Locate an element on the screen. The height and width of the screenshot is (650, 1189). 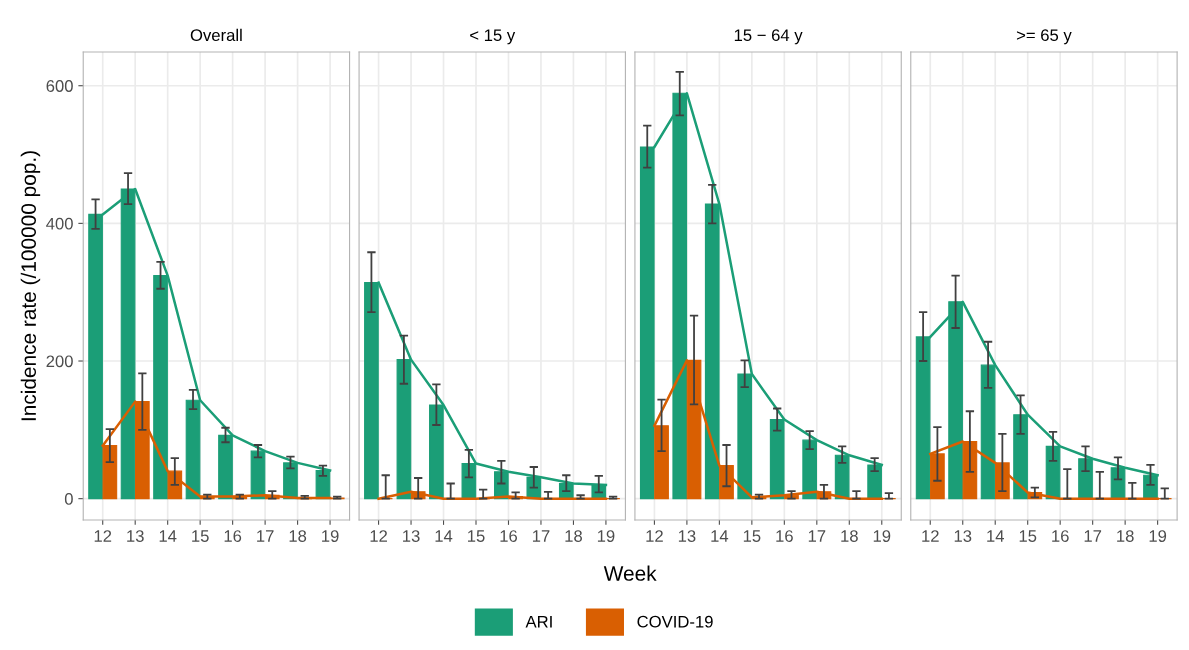
chart-title: < 15 y is located at coordinates (493, 37).